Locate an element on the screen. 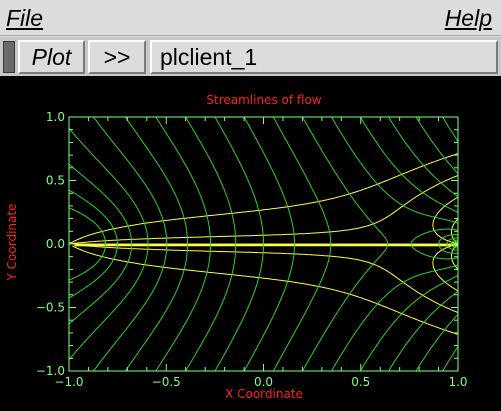  client-name-field: plclient_1 is located at coordinates (324, 57).